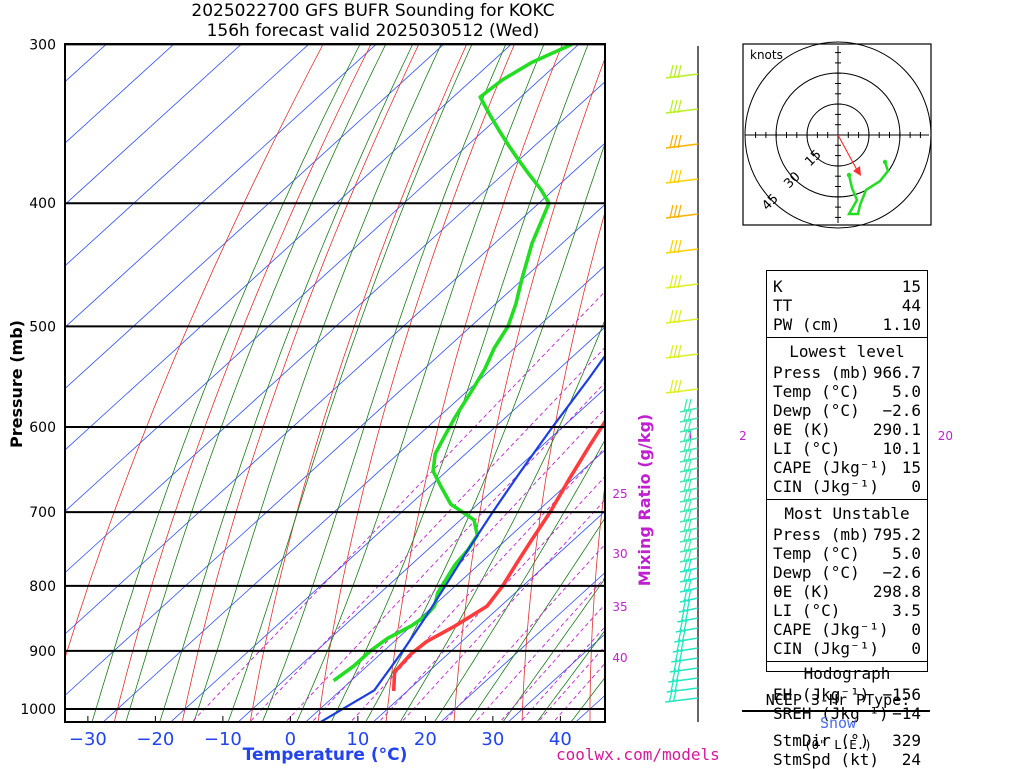 The height and width of the screenshot is (769, 1024). Describe the element at coordinates (619, 607) in the screenshot. I see `mixing-ratio-tick-label: 35` at that location.